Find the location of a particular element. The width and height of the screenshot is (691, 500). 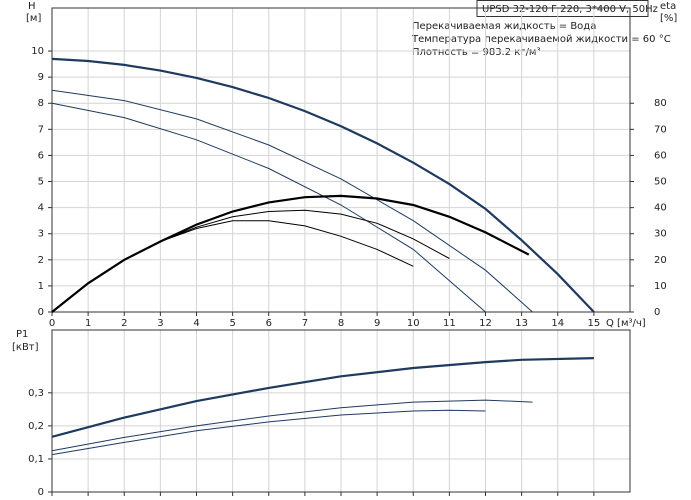

y2-axis-unit: [%] is located at coordinates (668, 18).